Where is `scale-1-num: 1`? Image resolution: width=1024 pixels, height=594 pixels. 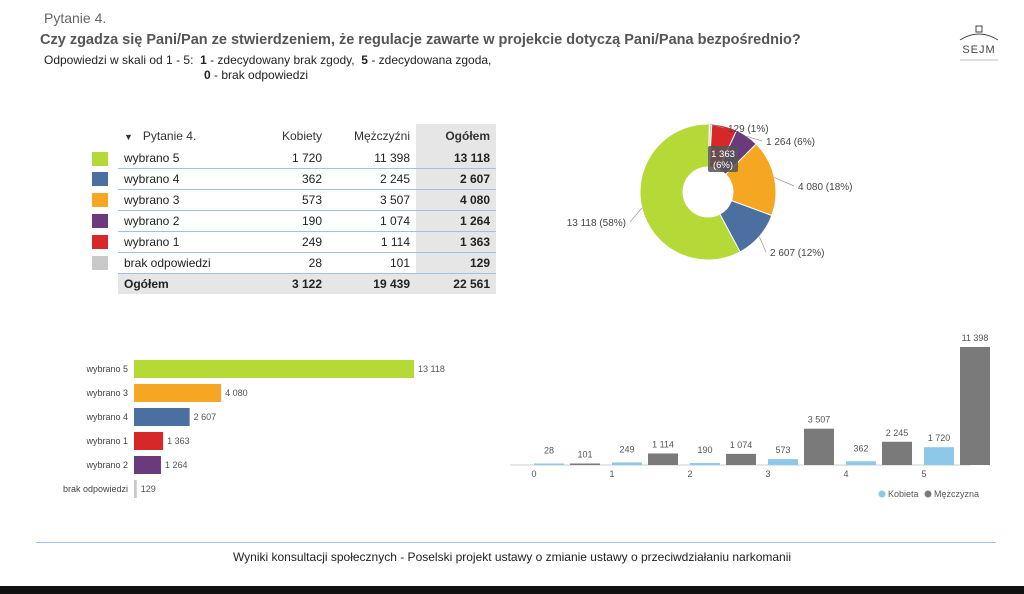
scale-1-num: 1 is located at coordinates (203, 60).